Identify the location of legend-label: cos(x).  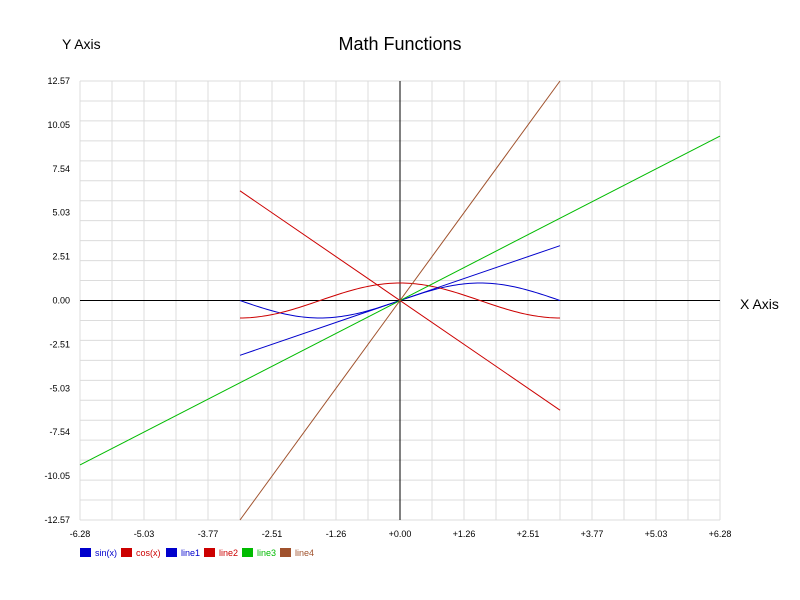
(148, 553).